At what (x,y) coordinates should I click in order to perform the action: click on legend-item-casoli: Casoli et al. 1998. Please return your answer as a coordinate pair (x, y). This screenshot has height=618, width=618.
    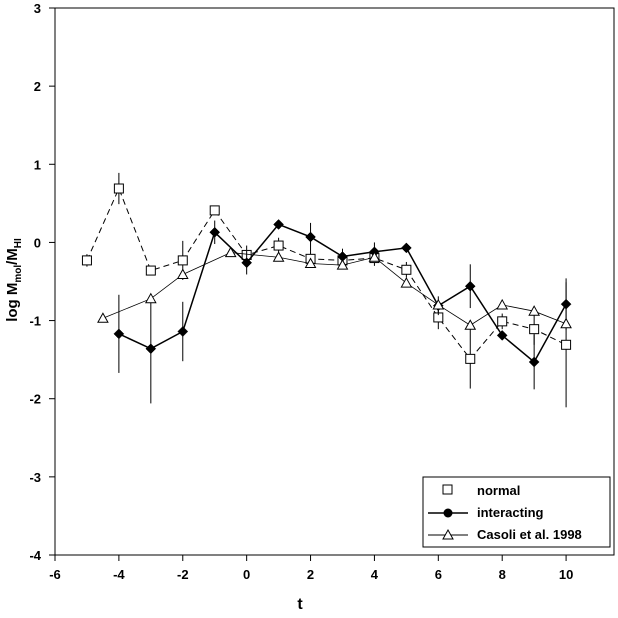
    Looking at the image, I should click on (505, 534).